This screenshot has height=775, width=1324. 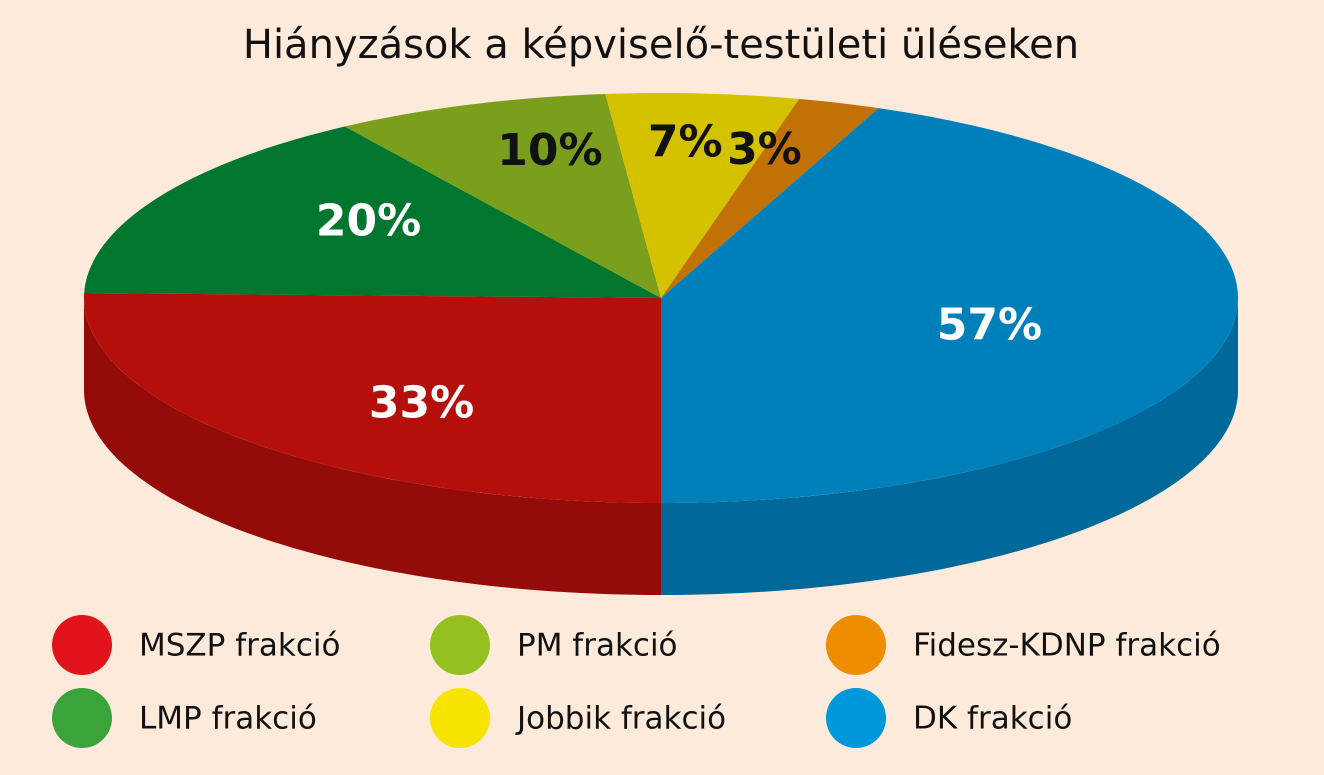 What do you see at coordinates (989, 325) in the screenshot?
I see `data-label: 57%` at bounding box center [989, 325].